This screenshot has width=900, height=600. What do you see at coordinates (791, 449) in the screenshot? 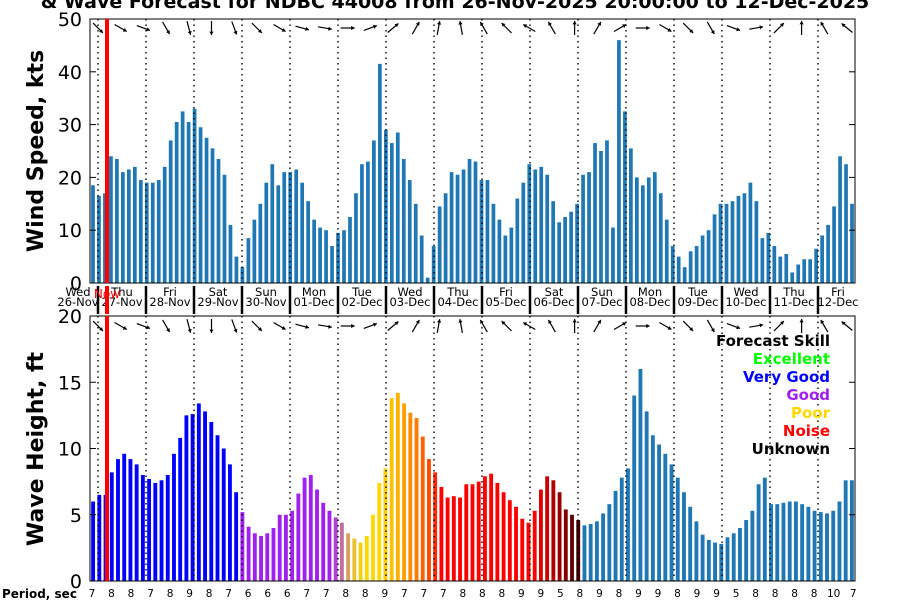
I see `skill-legend-unknown: Unknown` at bounding box center [791, 449].